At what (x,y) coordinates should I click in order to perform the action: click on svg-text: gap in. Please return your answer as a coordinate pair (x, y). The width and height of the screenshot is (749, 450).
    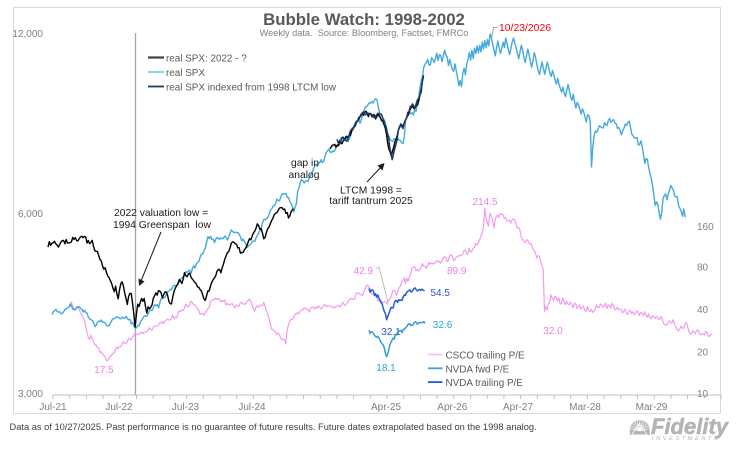
    Looking at the image, I should click on (305, 163).